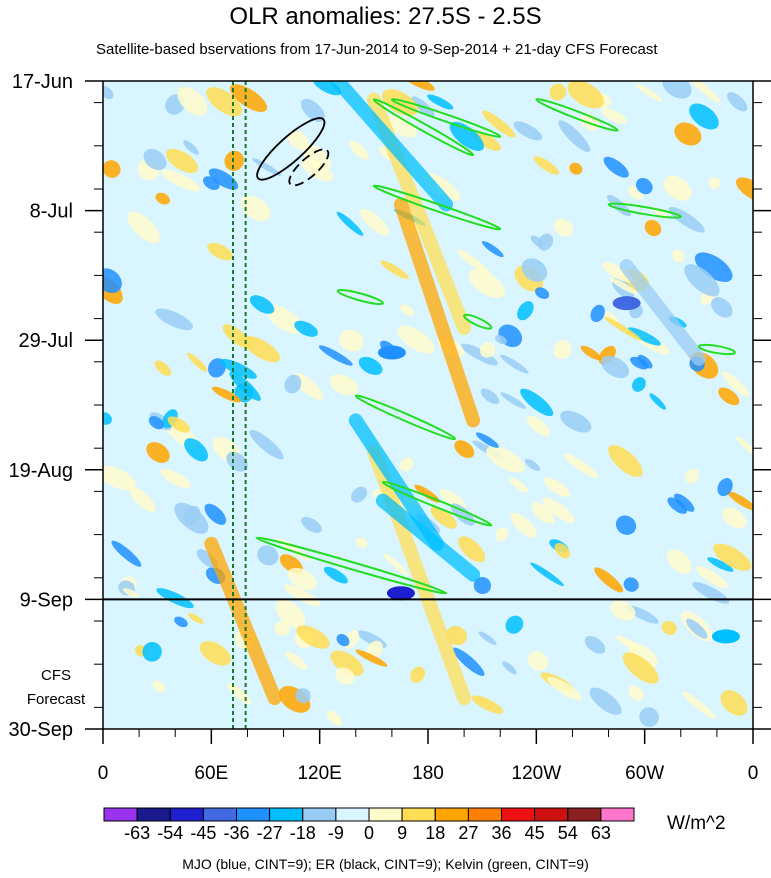 This screenshot has height=878, width=771. Describe the element at coordinates (644, 773) in the screenshot. I see `x-tick-label: 60W` at that location.